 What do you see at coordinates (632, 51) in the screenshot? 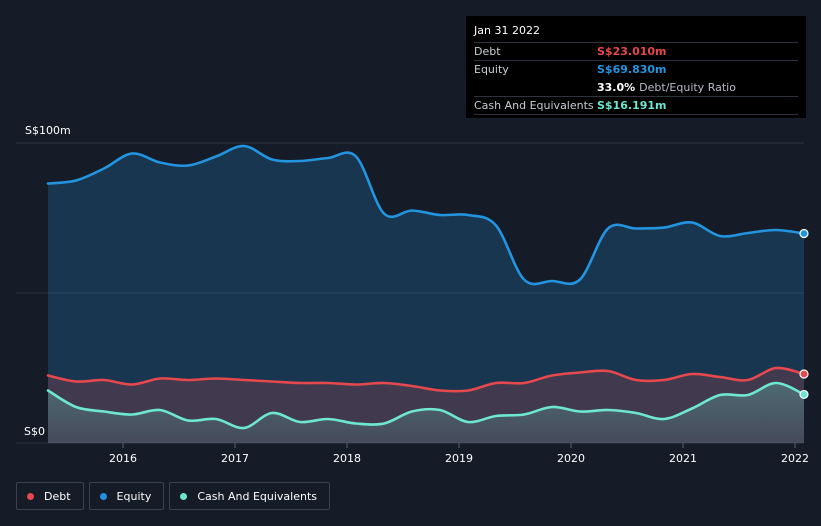
I see `tooltip-debt-value: S$23.010m` at bounding box center [632, 51].